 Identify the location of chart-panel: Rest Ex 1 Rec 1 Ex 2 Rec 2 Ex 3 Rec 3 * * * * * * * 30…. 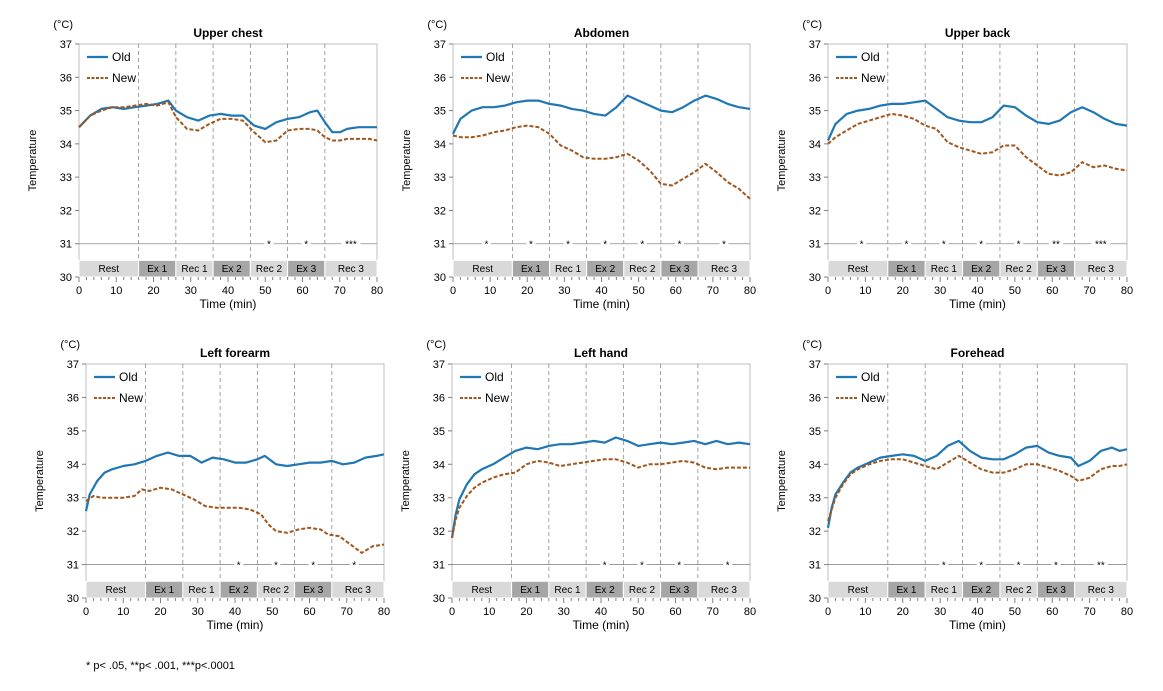
(578, 165).